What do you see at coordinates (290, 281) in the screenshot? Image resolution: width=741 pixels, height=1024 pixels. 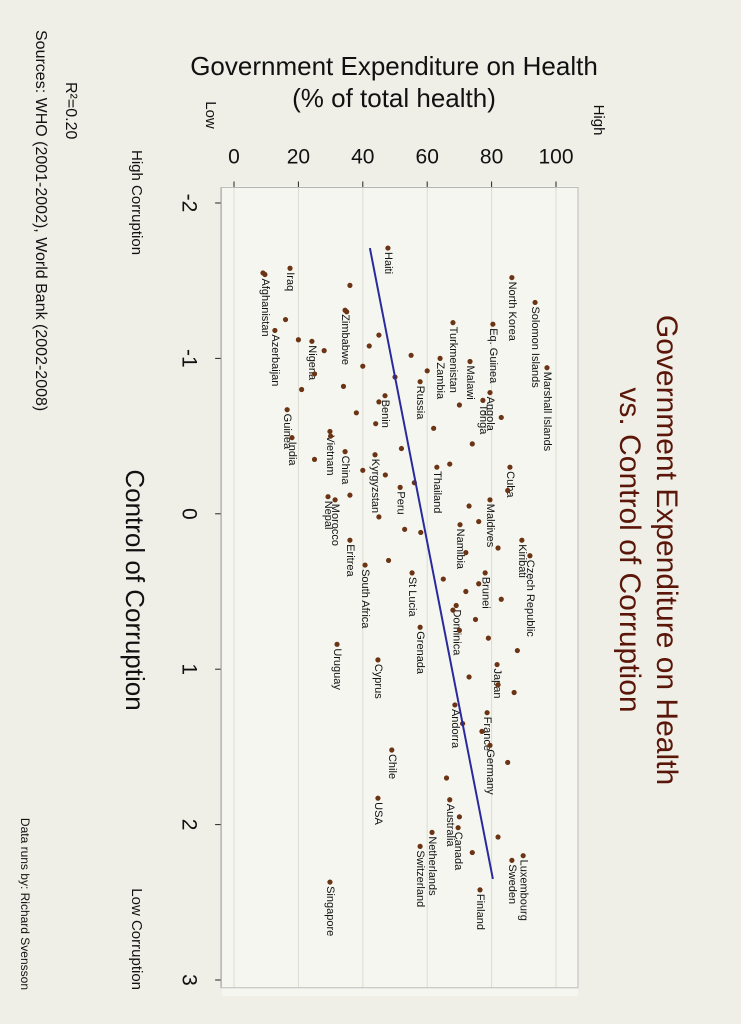 I see `point-label: Iraq` at bounding box center [290, 281].